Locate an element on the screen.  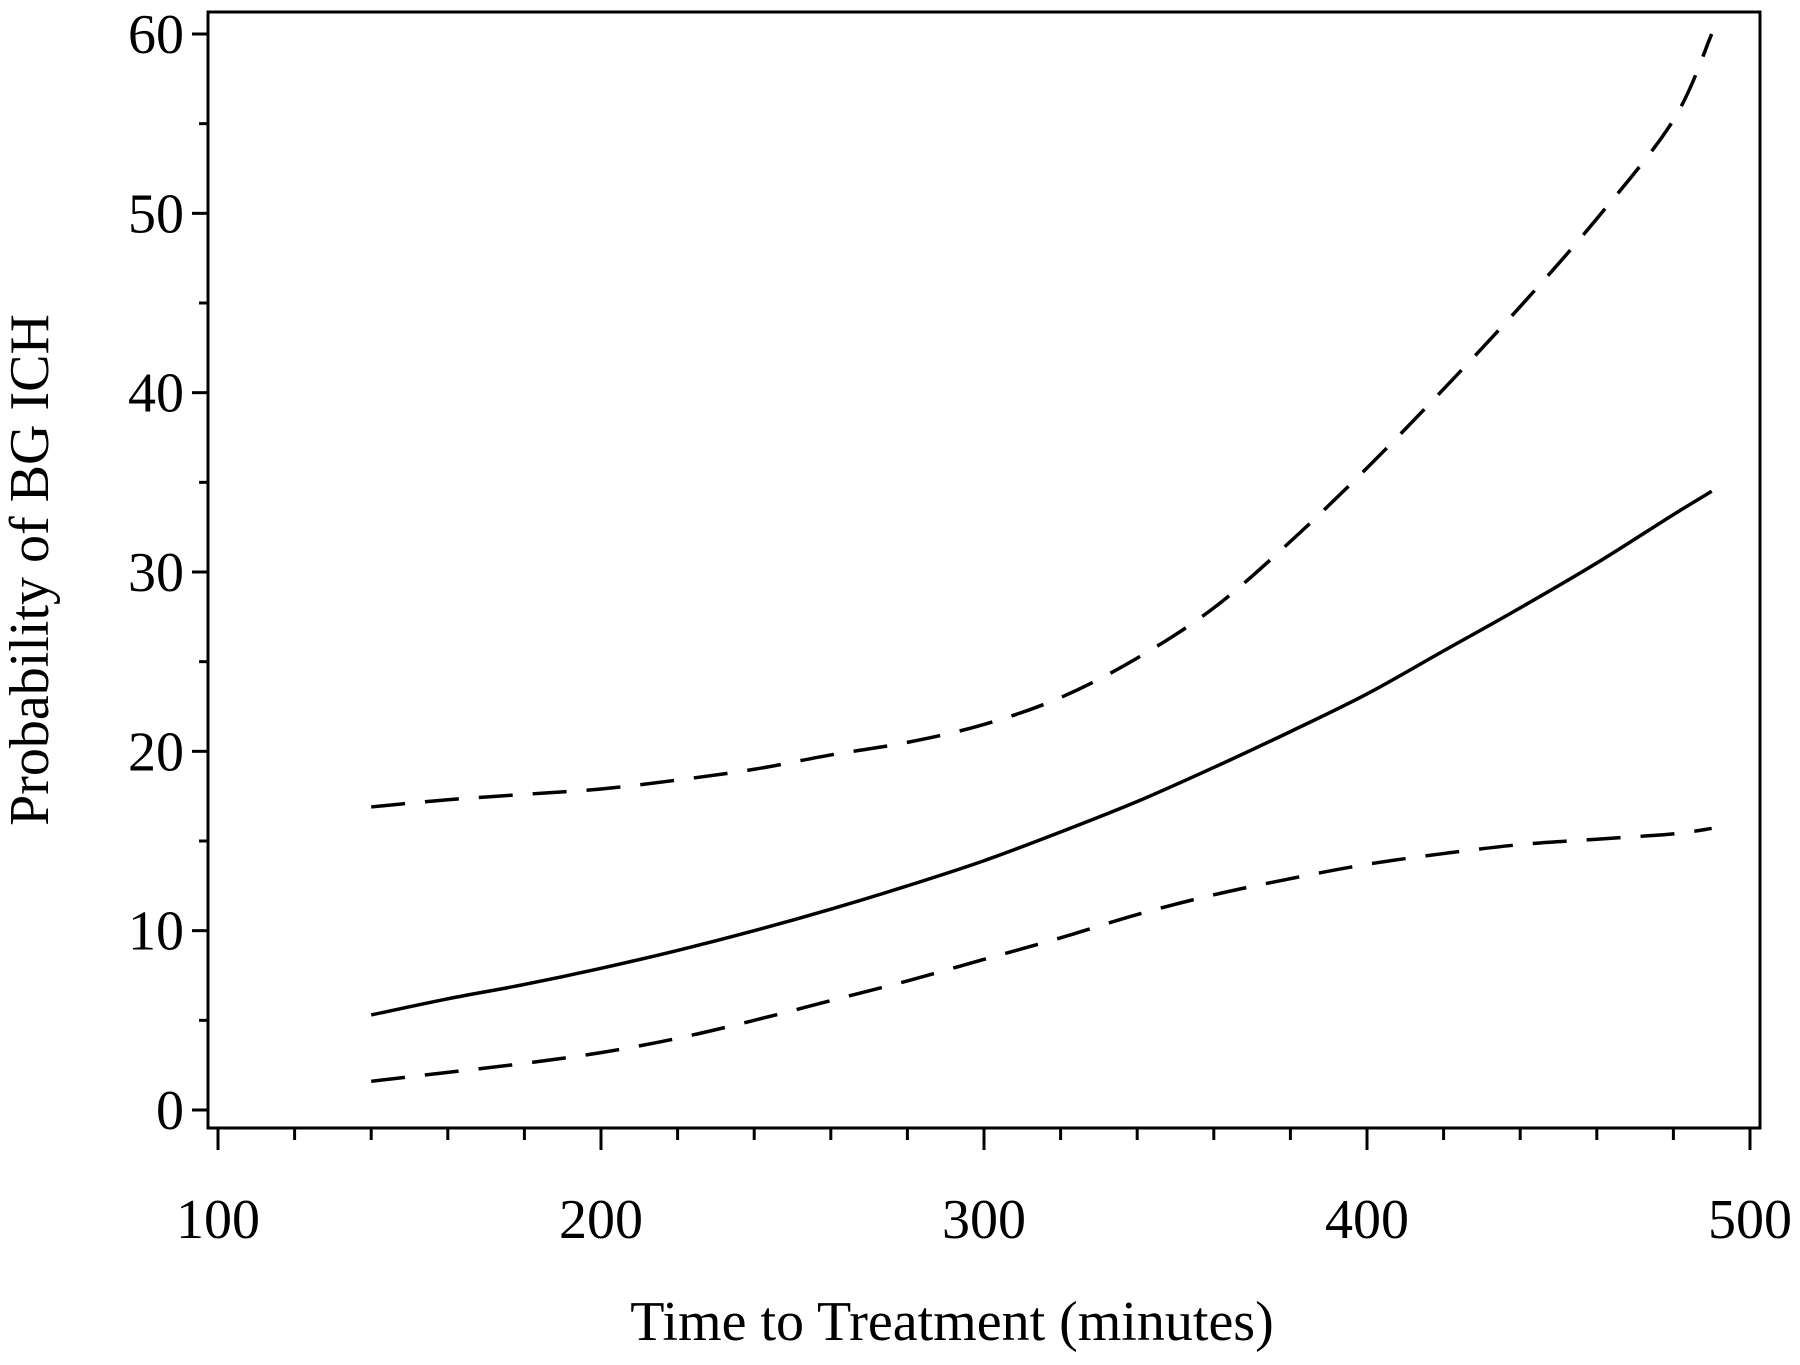
x-axis: 100 200 300 400 500 is located at coordinates (984, 1189).